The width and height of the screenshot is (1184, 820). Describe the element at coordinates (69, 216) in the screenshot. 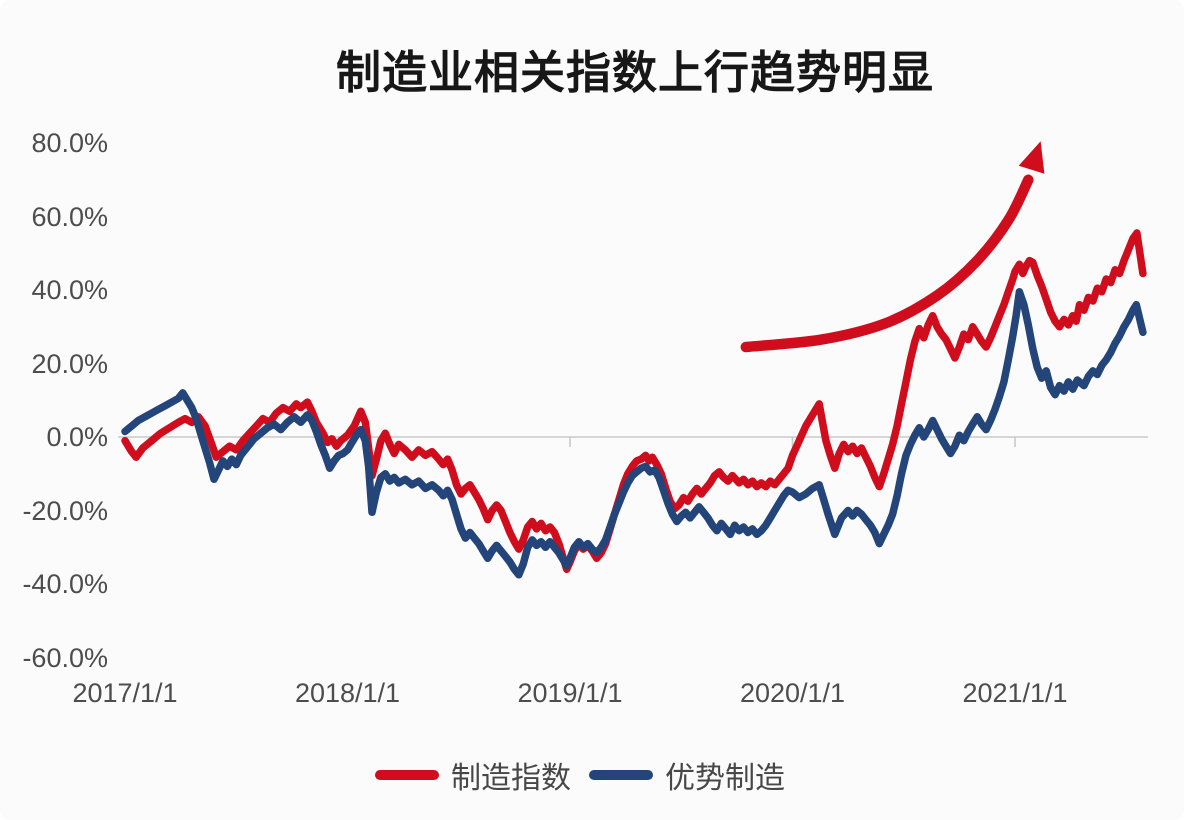

I see `y-tick-label: 60.0%` at that location.